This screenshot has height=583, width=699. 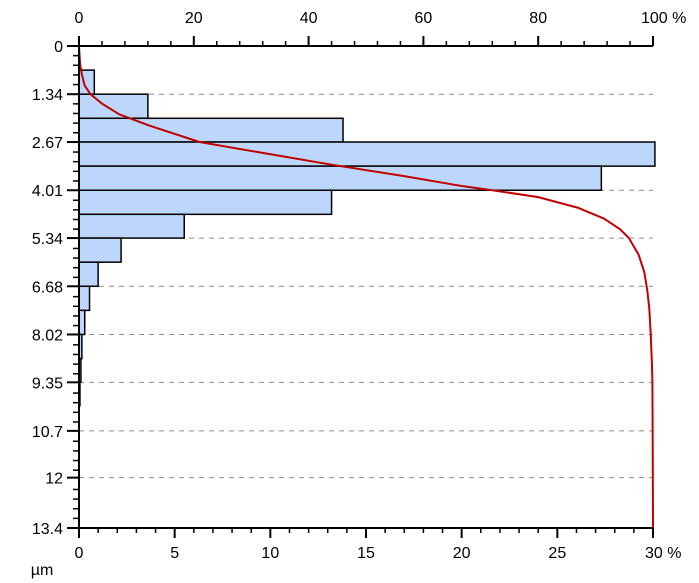 What do you see at coordinates (47, 432) in the screenshot?
I see `y-tick-label: 10.7` at bounding box center [47, 432].